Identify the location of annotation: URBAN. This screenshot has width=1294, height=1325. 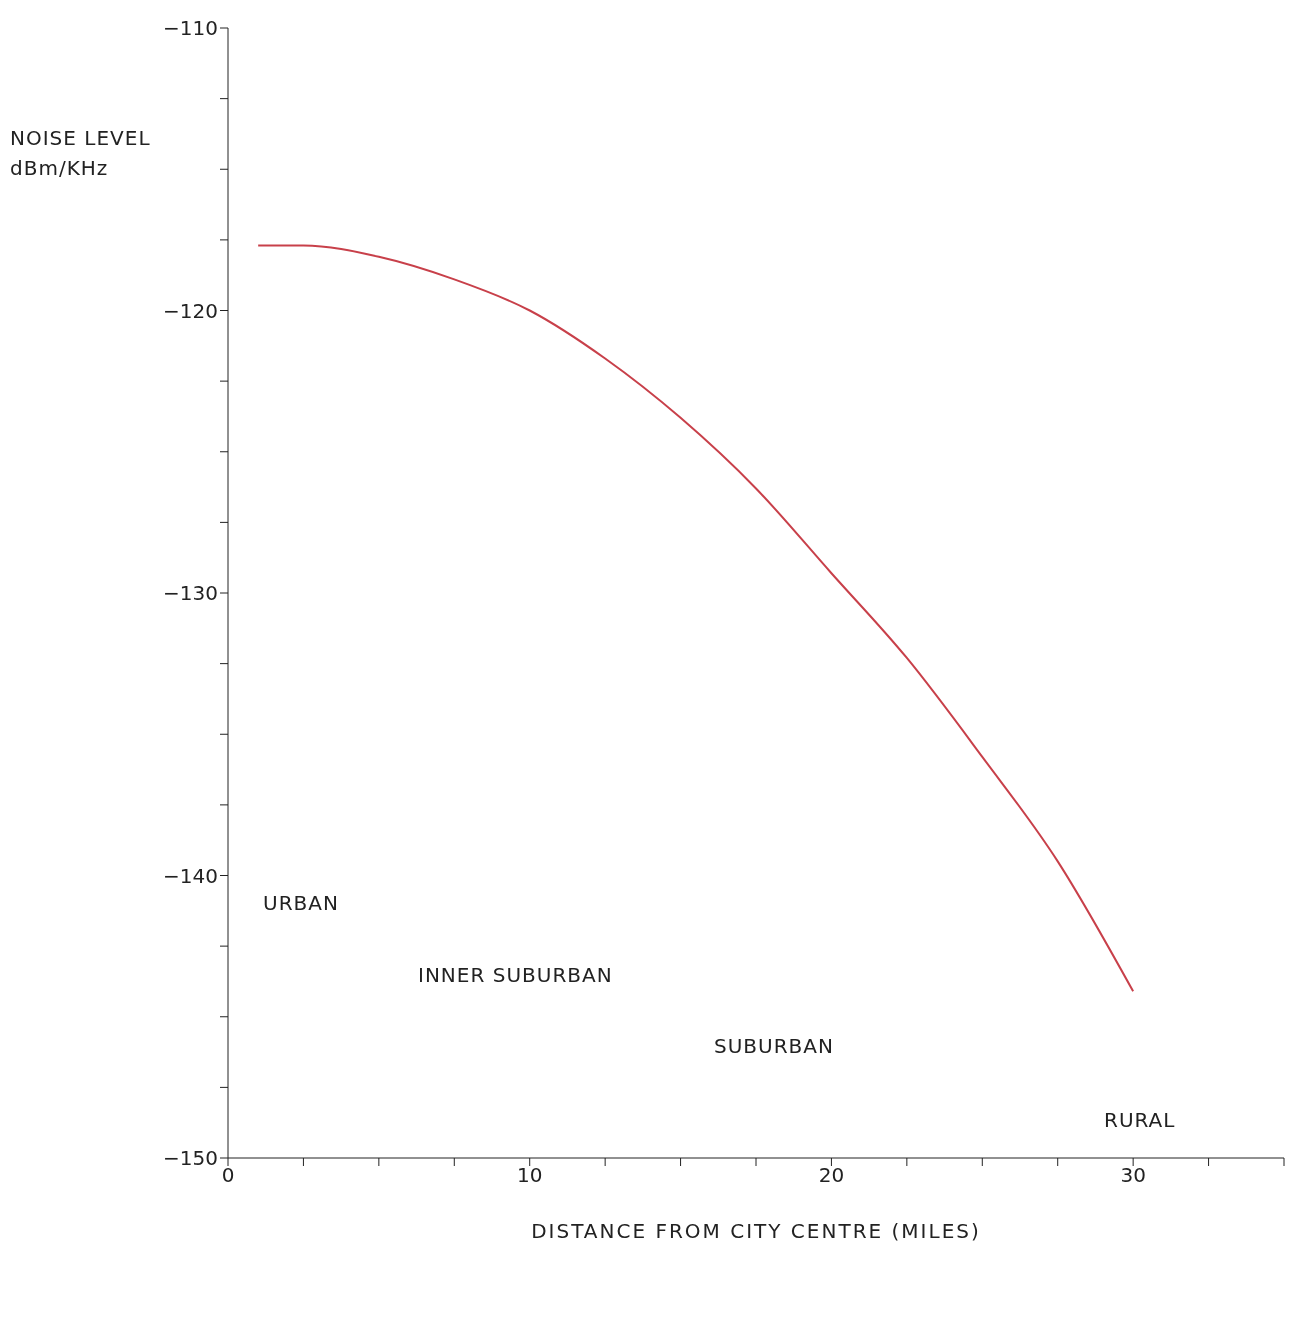
(301, 903).